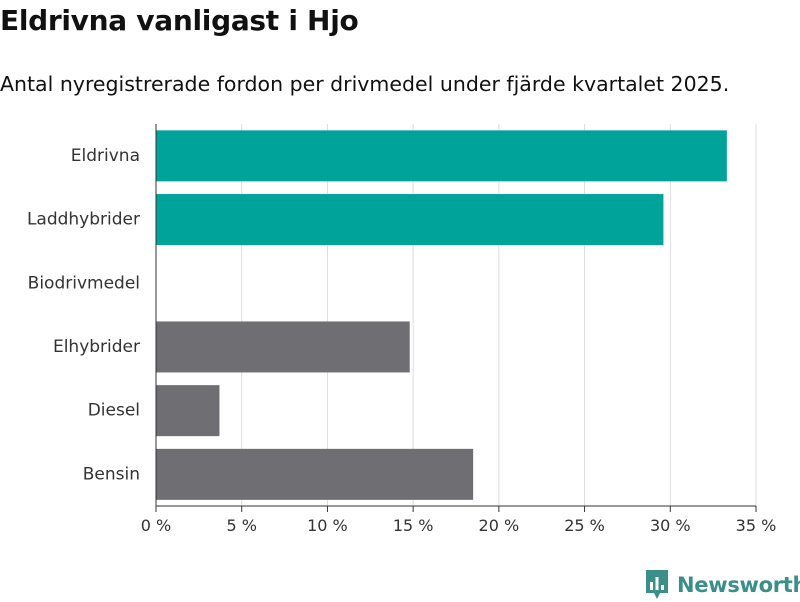  Describe the element at coordinates (156, 525) in the screenshot. I see `x-tick-label: 0 %` at that location.